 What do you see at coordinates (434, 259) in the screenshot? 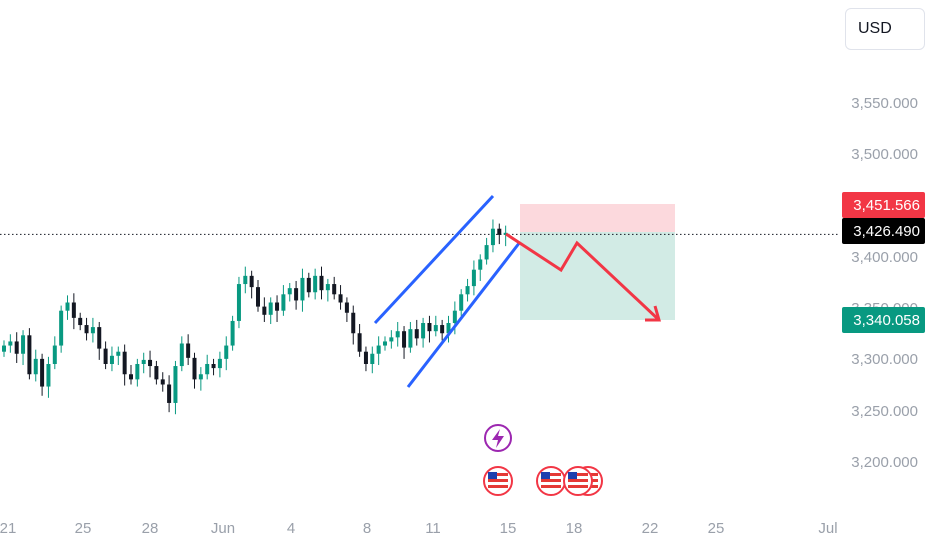
I see `channel-upper-line` at bounding box center [434, 259].